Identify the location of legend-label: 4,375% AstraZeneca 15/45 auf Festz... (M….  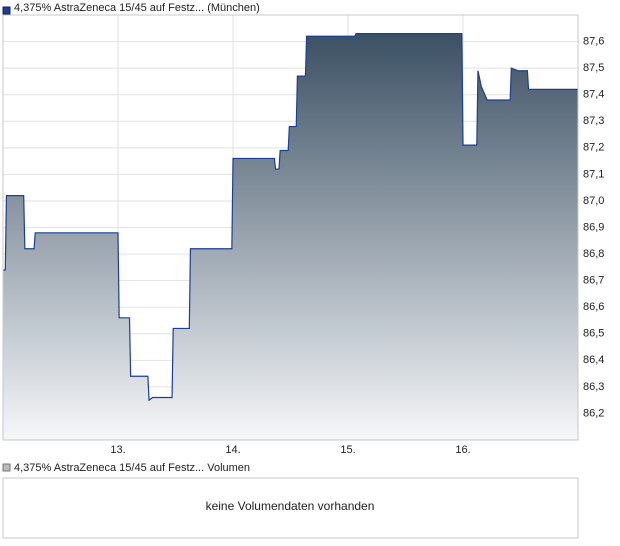
(137, 8).